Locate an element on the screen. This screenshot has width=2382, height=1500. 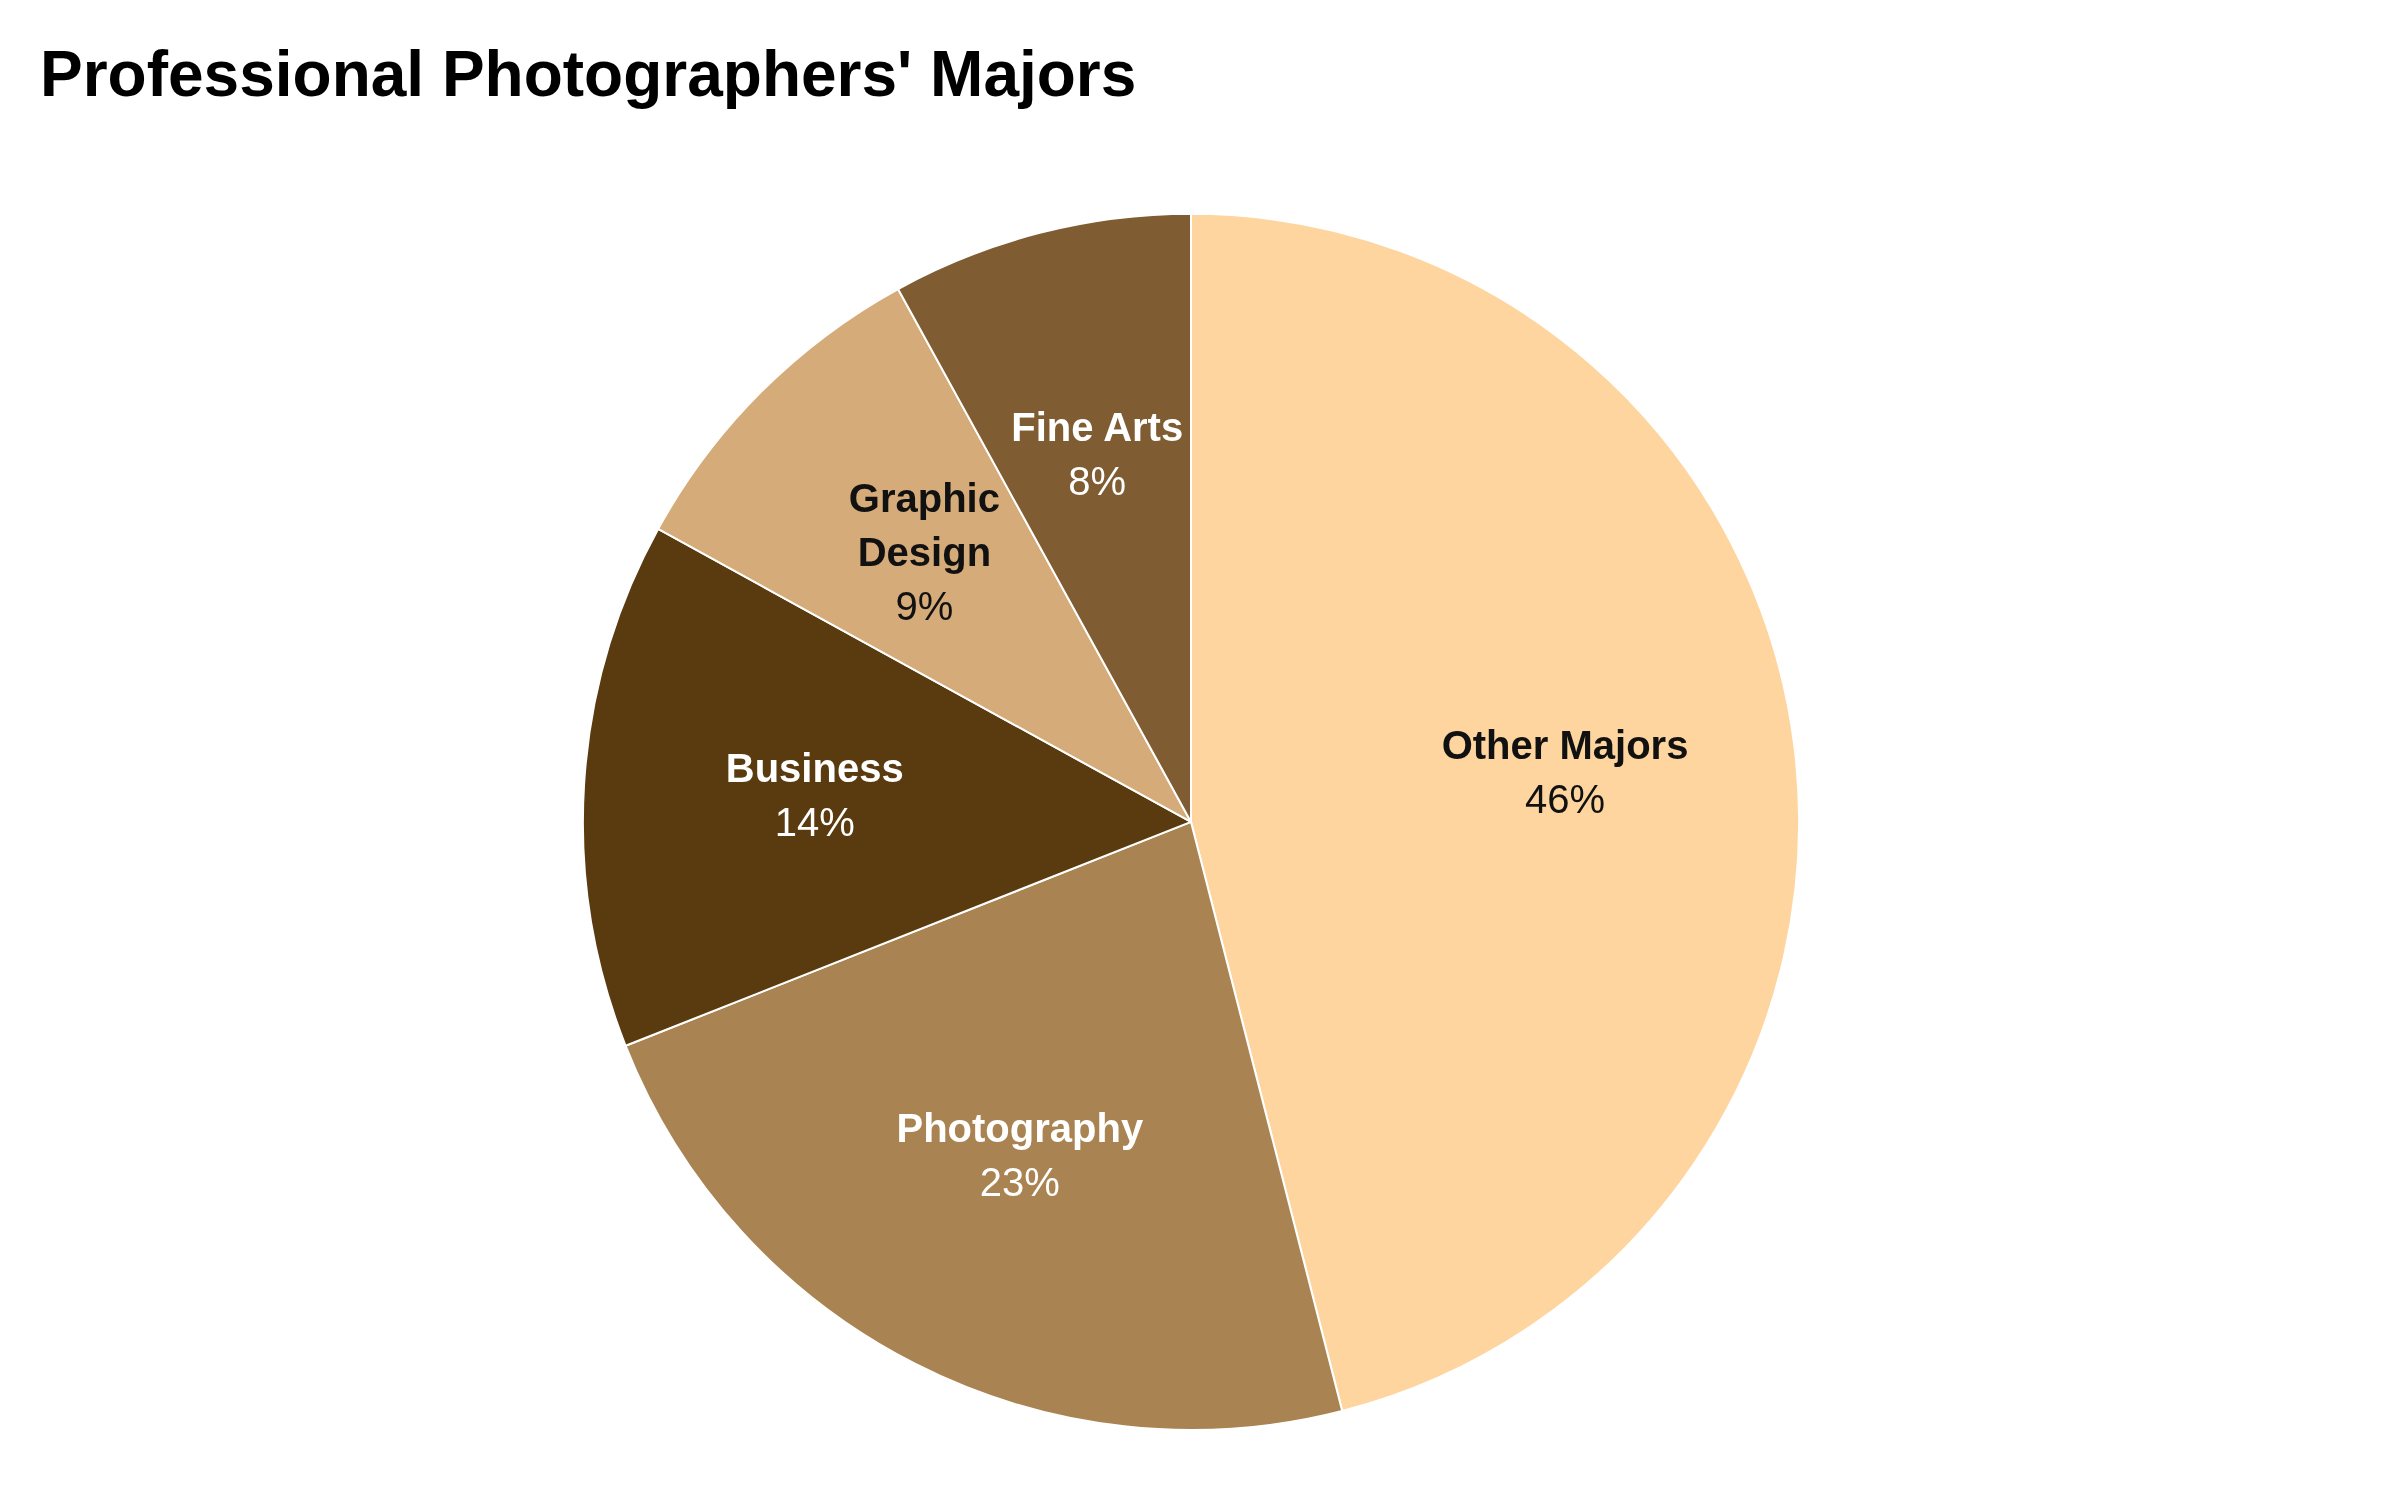
data-label: 46% is located at coordinates (1565, 798).